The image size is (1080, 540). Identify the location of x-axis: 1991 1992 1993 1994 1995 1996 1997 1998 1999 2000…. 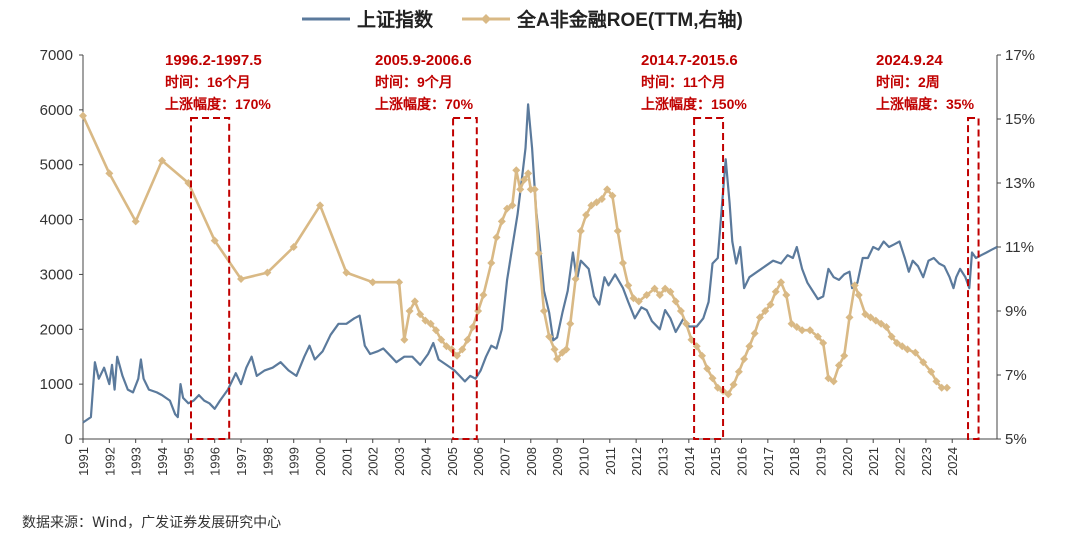
(536, 457).